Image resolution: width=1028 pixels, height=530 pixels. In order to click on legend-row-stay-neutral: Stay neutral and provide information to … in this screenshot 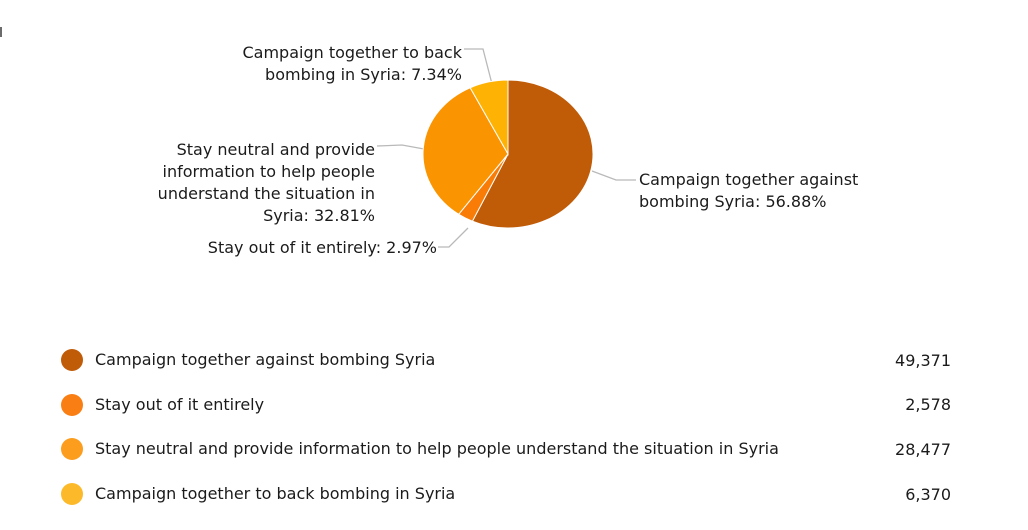, I will do `click(506, 449)`.